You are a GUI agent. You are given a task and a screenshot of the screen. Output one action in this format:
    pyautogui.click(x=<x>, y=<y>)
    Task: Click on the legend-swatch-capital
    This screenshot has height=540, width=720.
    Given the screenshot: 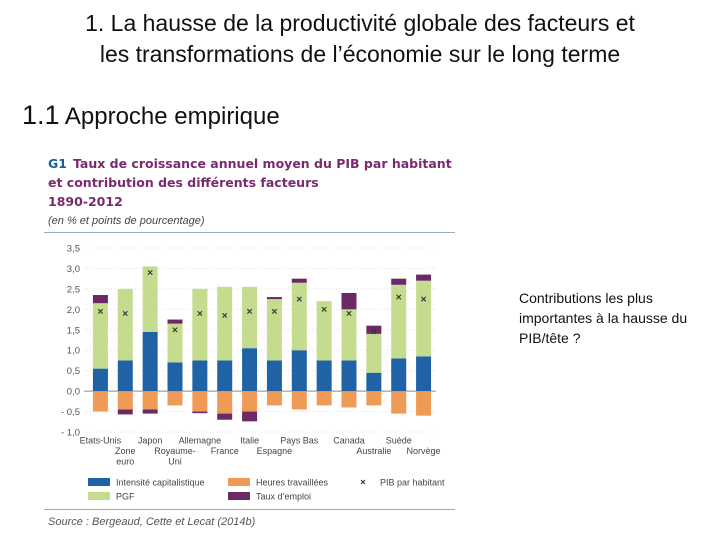 What is the action you would take?
    pyautogui.click(x=99, y=482)
    